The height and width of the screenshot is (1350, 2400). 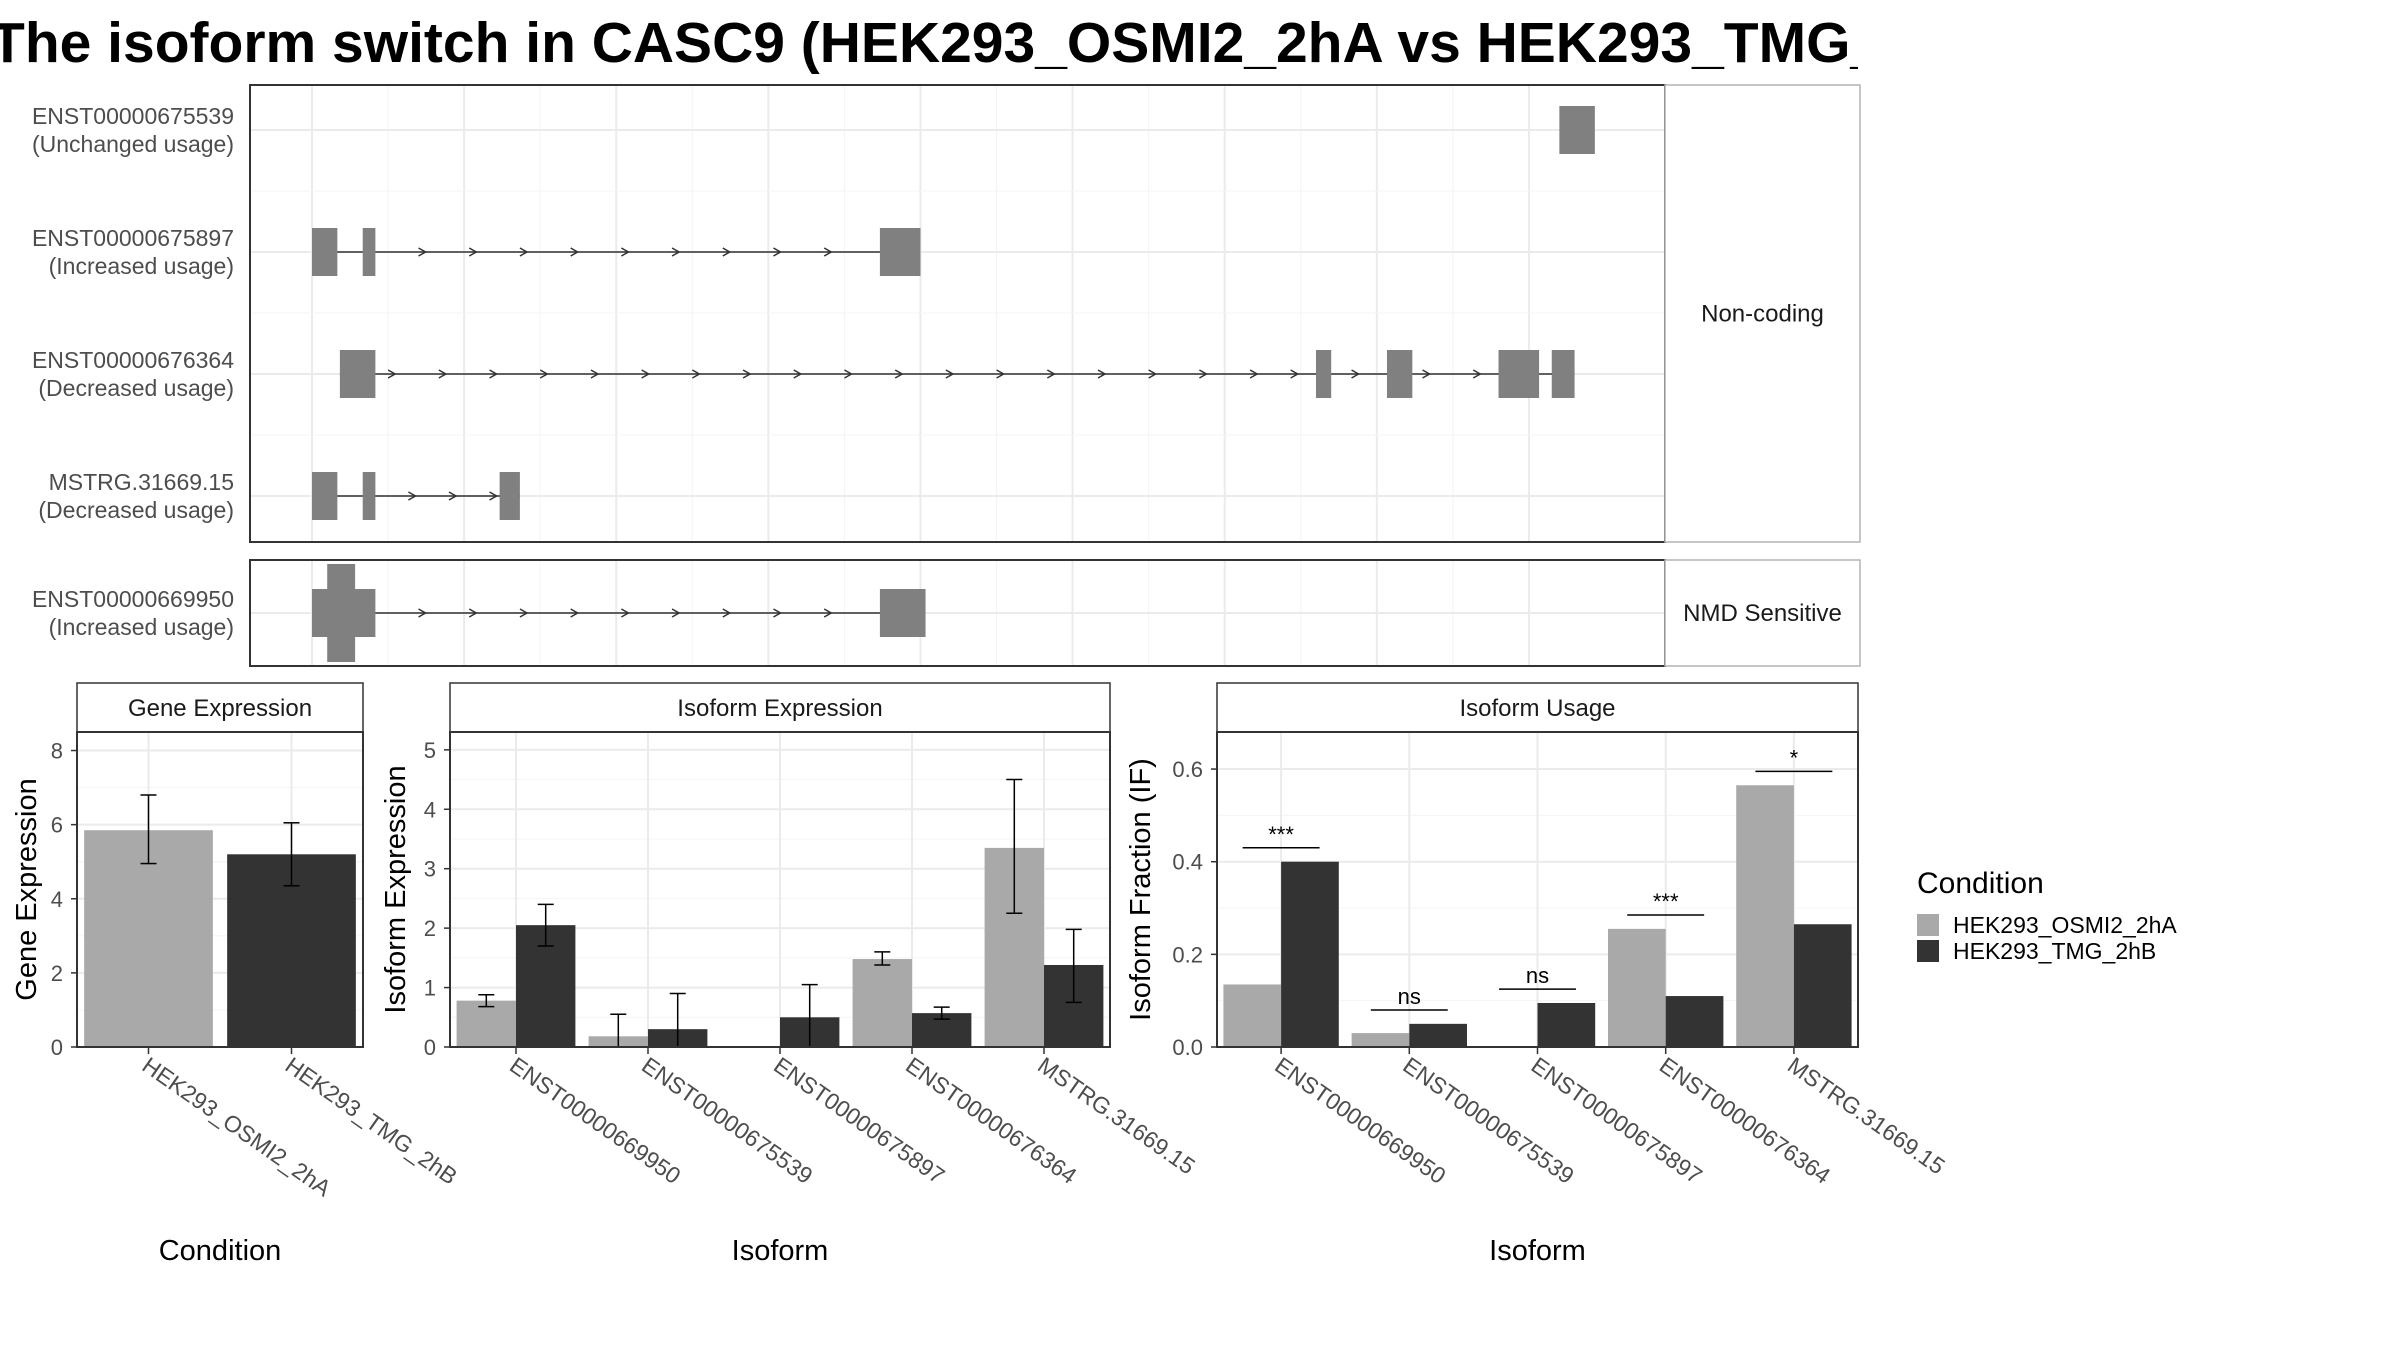 I want to click on x-axis-label: Condition, so click(x=220, y=1251).